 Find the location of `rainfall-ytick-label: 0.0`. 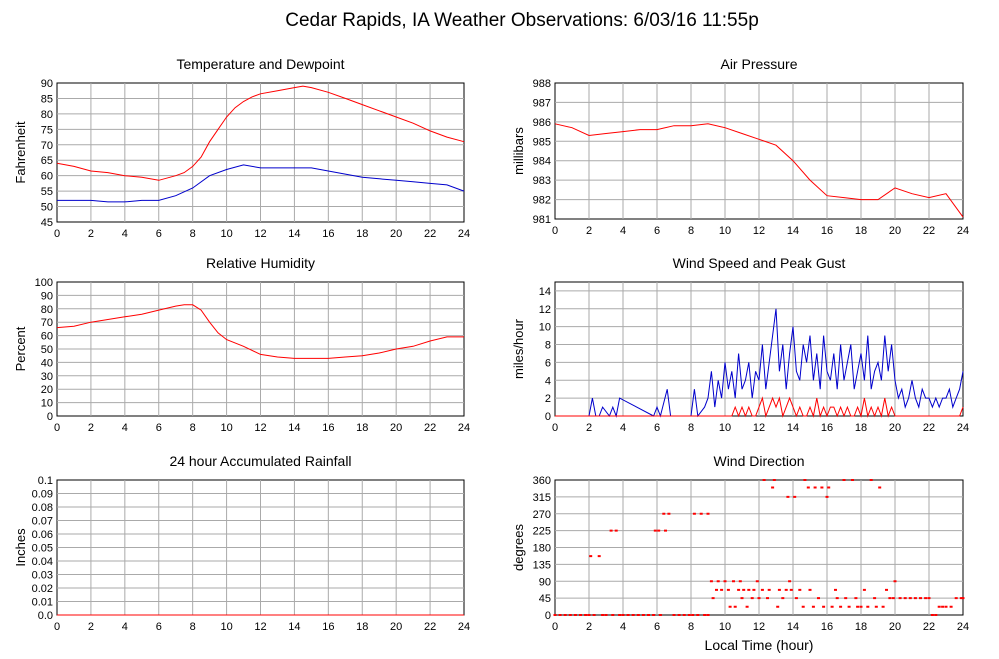

rainfall-ytick-label: 0.0 is located at coordinates (45, 616).